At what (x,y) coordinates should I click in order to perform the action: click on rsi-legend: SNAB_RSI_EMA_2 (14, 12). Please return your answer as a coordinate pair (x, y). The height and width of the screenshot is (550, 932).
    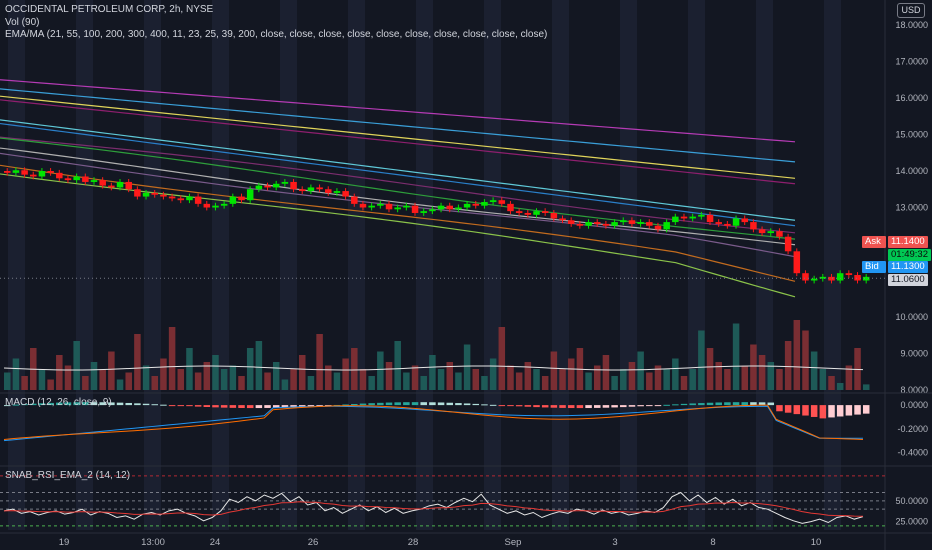
    Looking at the image, I should click on (68, 475).